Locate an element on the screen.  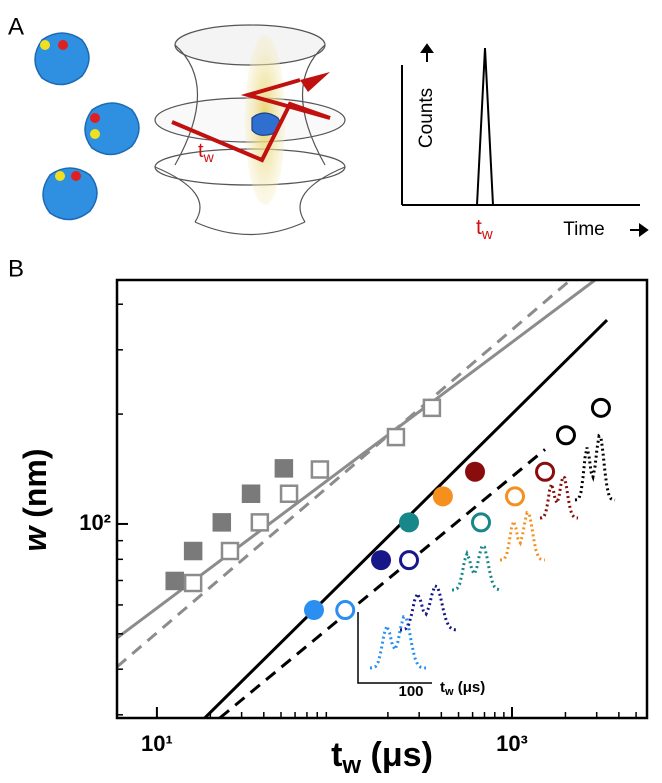
tw-graph: tw is located at coordinates (484, 229).